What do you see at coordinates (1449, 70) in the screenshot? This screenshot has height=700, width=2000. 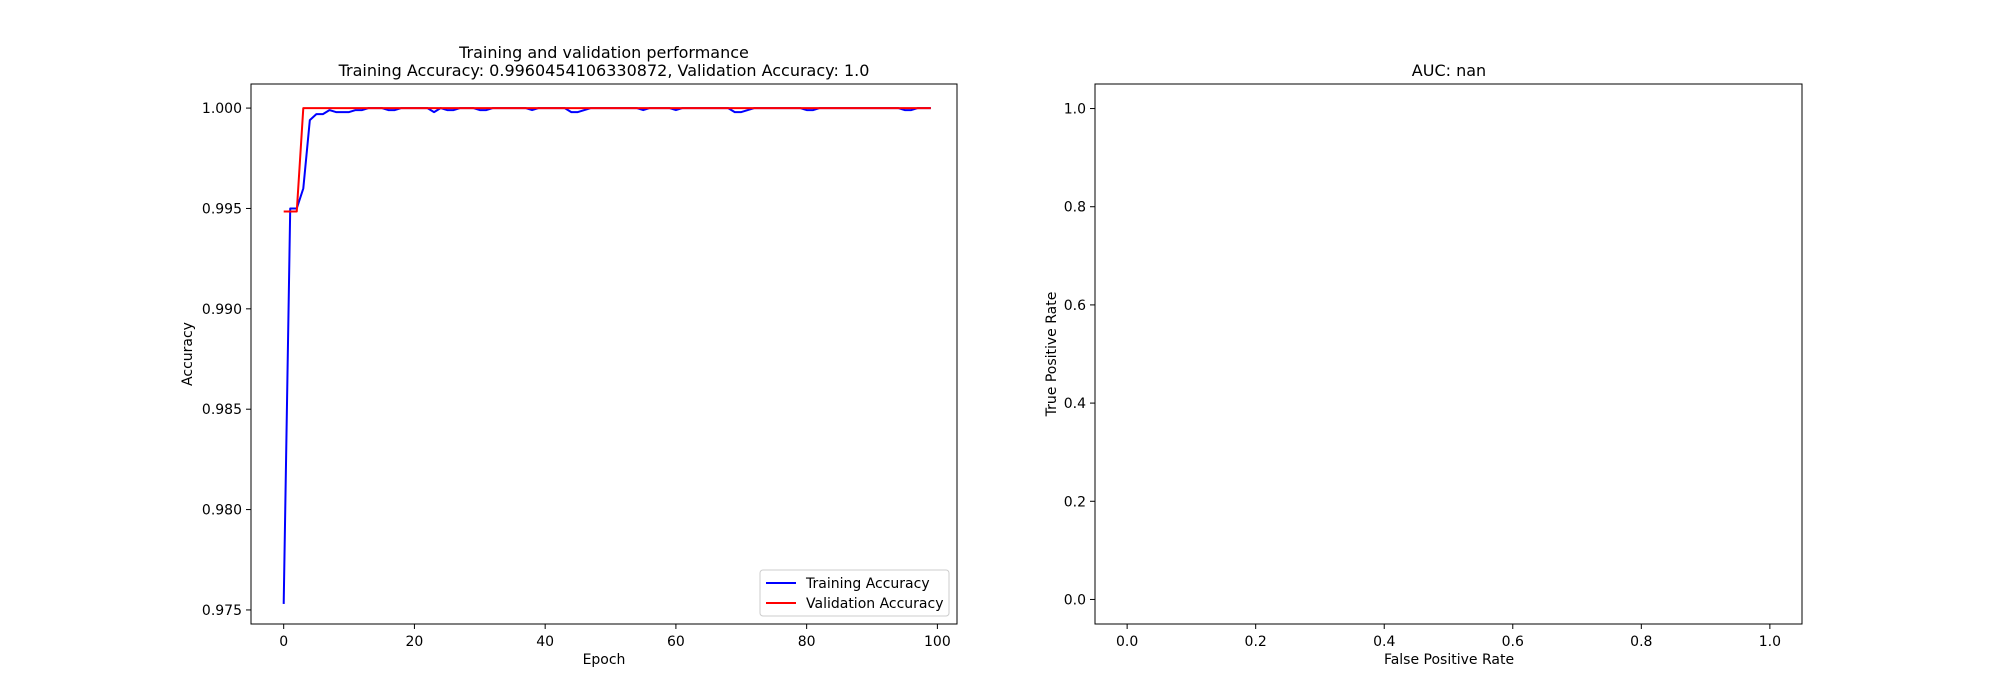 I see `roc-chart-title: AUC: nan` at bounding box center [1449, 70].